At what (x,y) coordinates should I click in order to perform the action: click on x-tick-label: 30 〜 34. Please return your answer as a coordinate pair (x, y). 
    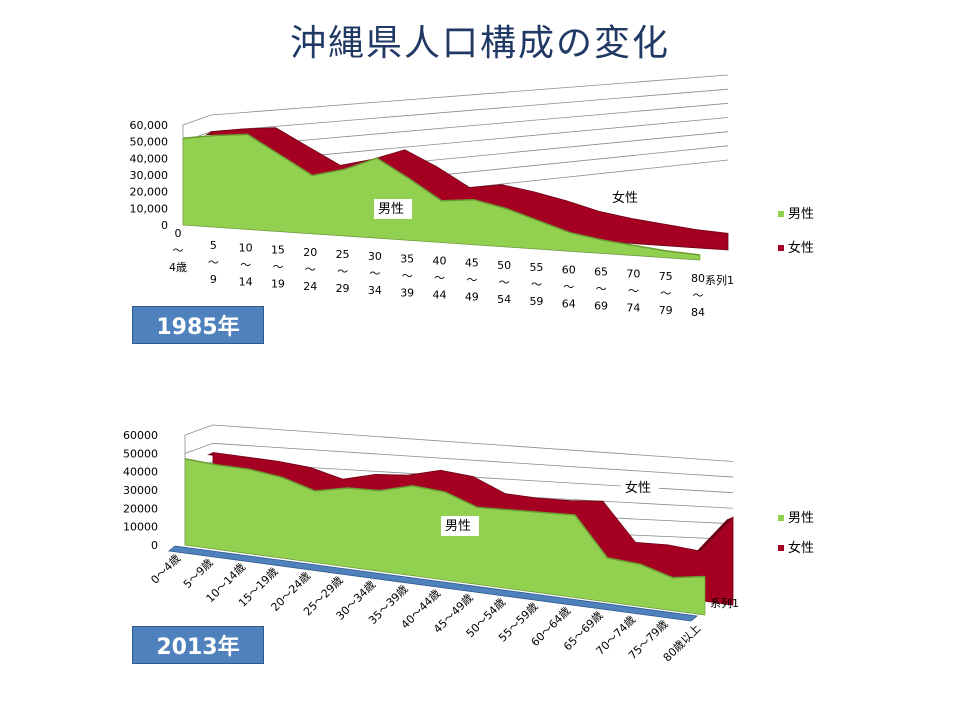
    Looking at the image, I should click on (375, 273).